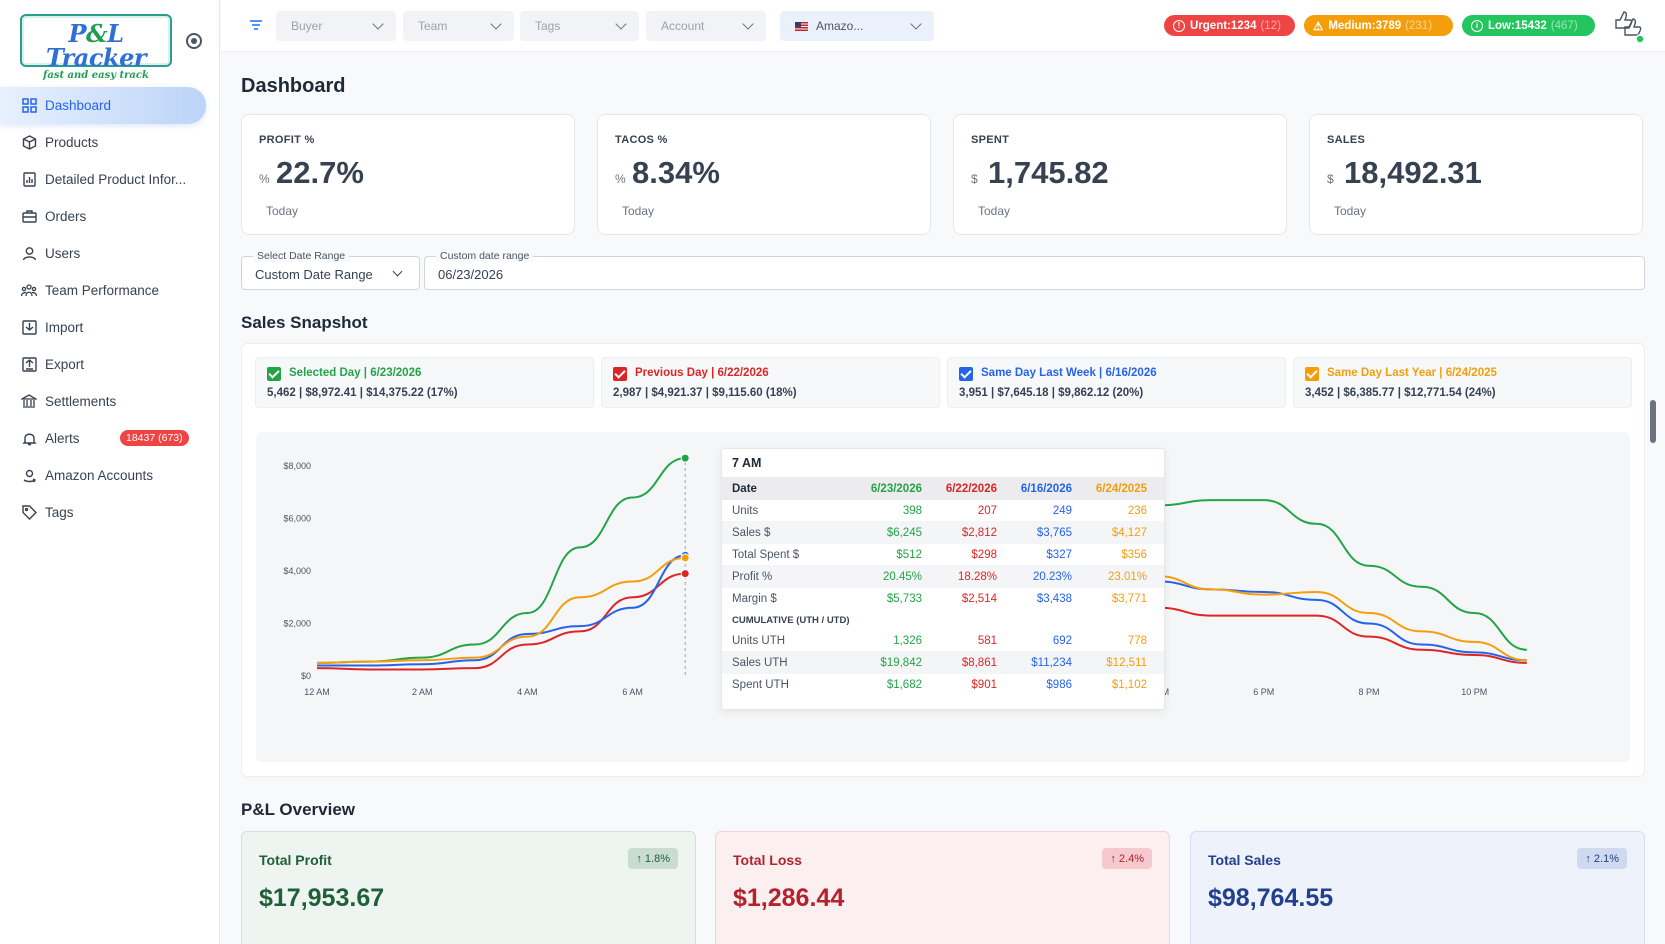  Describe the element at coordinates (943, 488) in the screenshot. I see `tooltip-header-row: Date 6/23/2026 6/22/2026 6/16/2026 6/24/2025` at that location.